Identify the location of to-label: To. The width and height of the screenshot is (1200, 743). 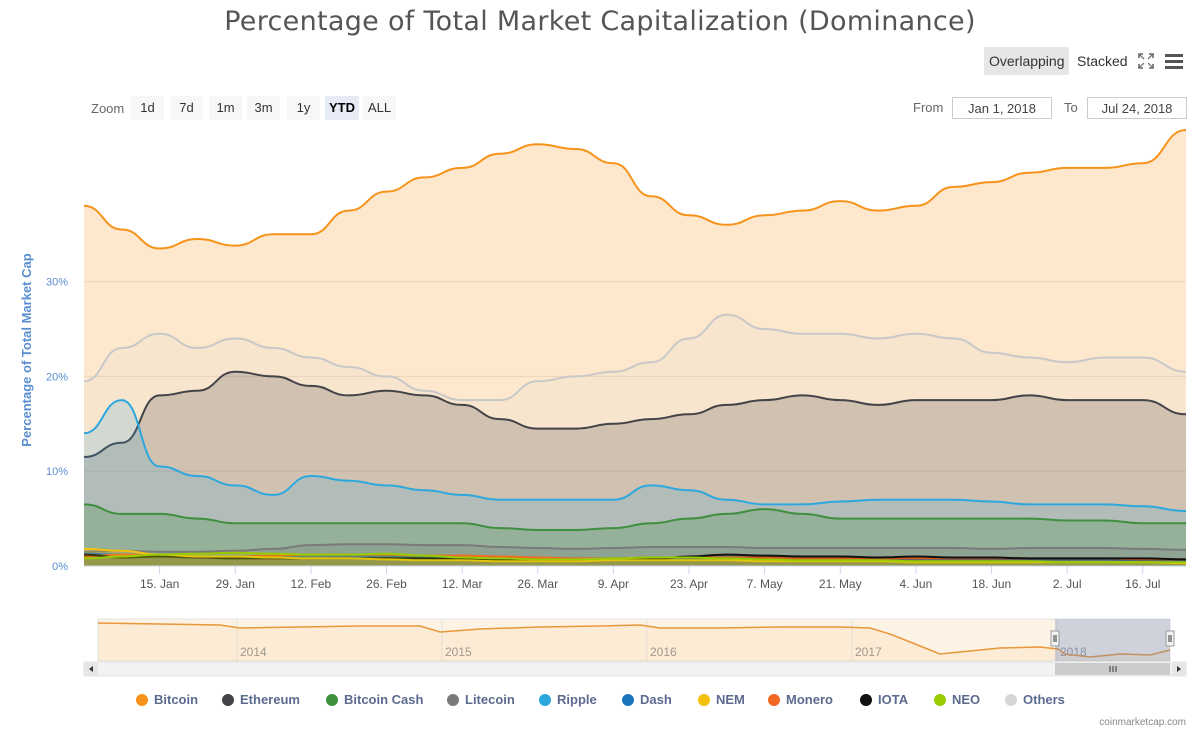
(1071, 107).